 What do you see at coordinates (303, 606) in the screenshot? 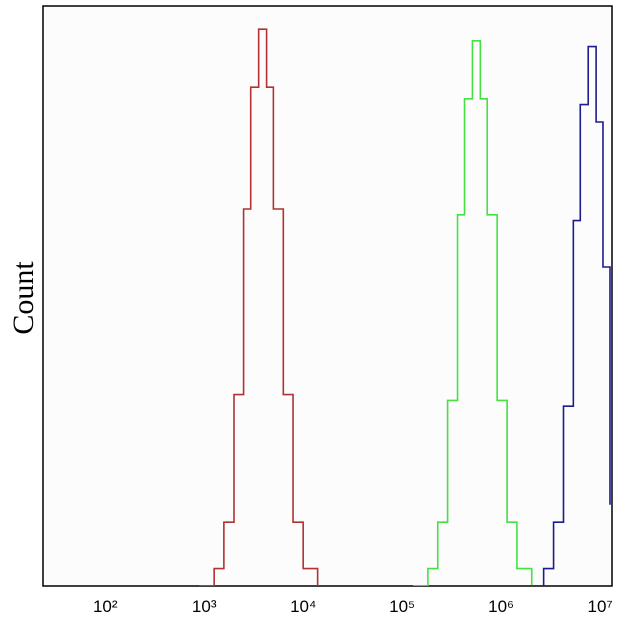
I see `x-tick-label: 10⁴` at bounding box center [303, 606].